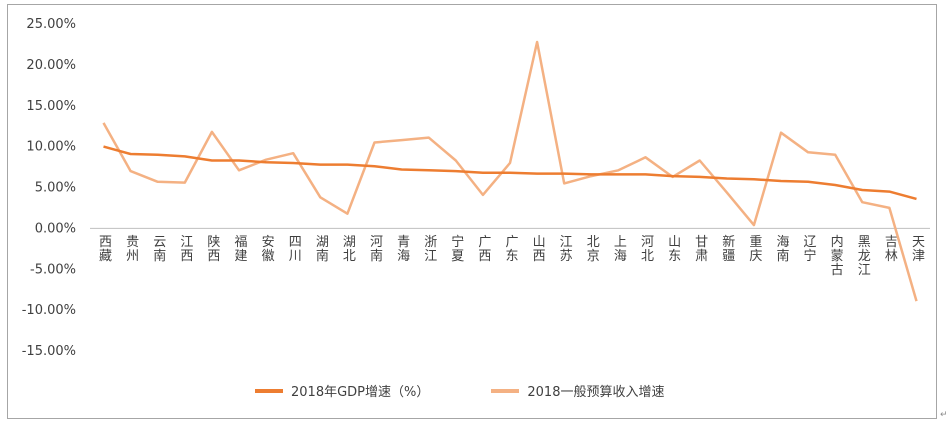 This screenshot has height=428, width=951. I want to click on y-tick-label: -5.00%, so click(53, 269).